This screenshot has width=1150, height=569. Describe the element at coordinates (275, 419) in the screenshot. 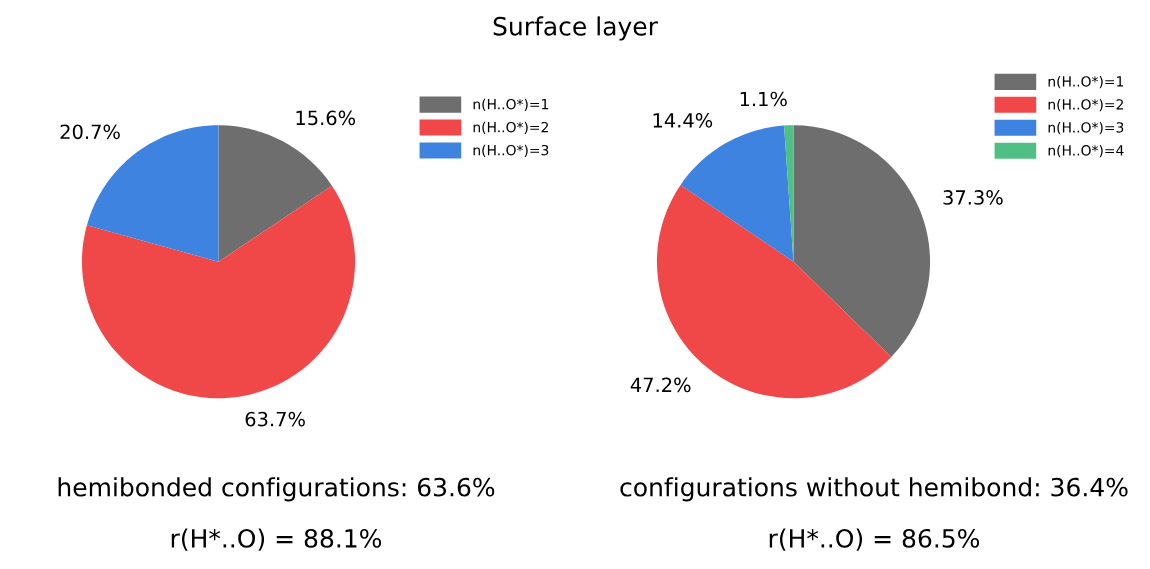

I see `data-label: 63.7%` at that location.